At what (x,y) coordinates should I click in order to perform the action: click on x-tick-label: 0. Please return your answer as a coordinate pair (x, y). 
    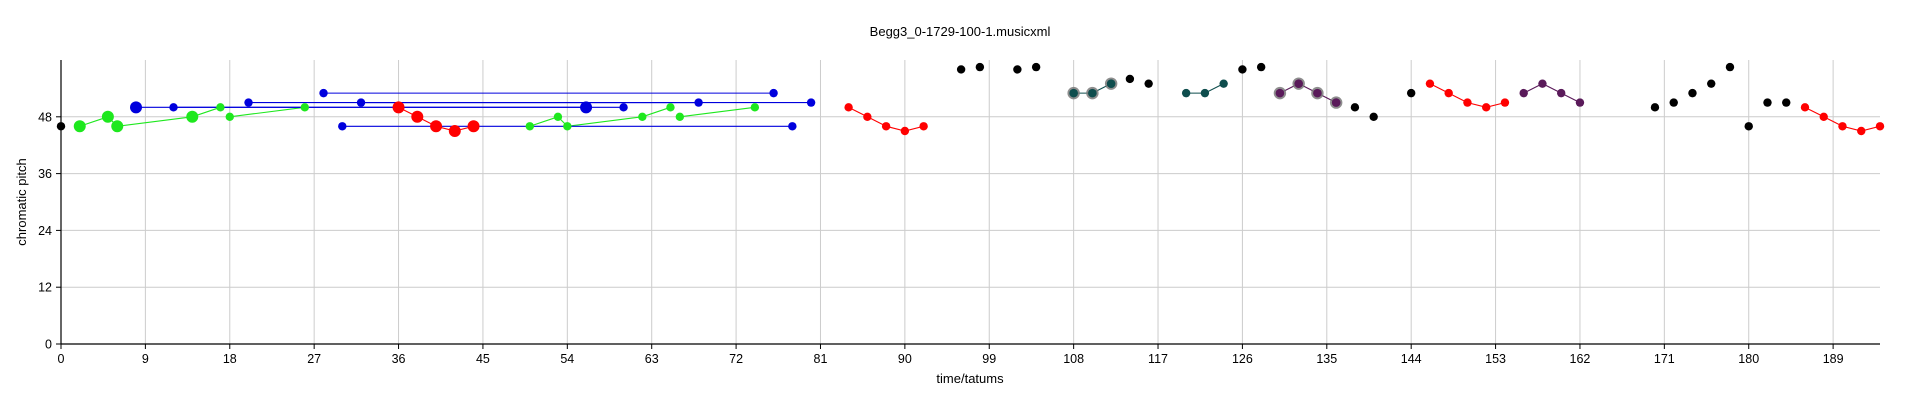
    Looking at the image, I should click on (61, 359).